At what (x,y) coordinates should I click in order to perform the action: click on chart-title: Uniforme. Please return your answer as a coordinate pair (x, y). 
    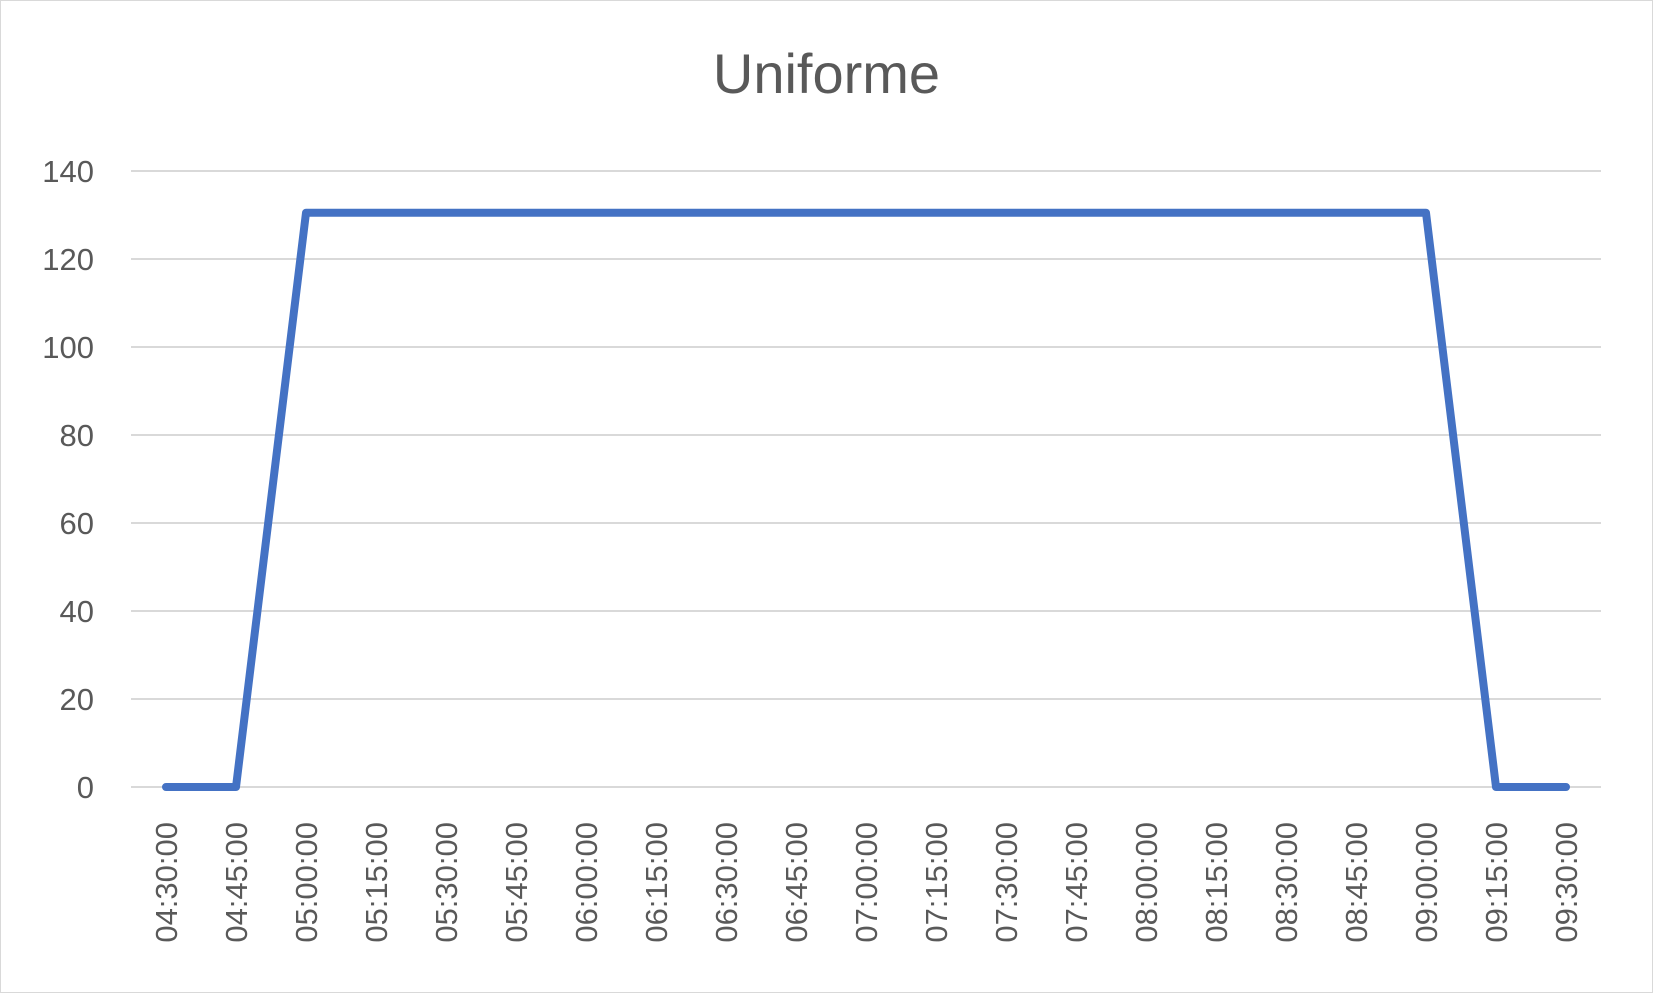
    Looking at the image, I should click on (826, 73).